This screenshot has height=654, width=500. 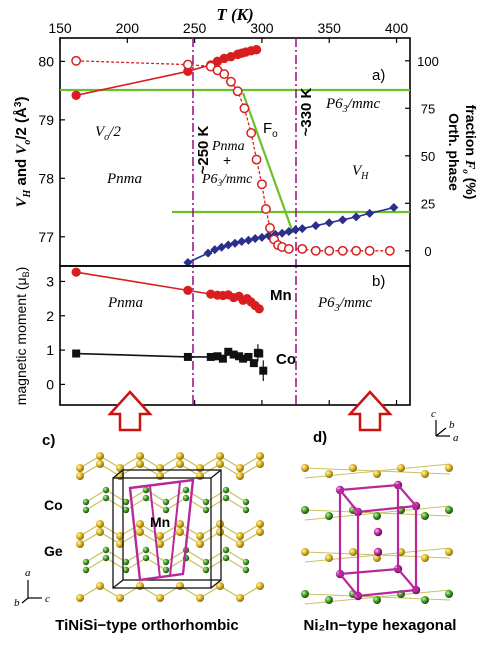 What do you see at coordinates (320, 437) in the screenshot?
I see `panel-d-label: d)` at bounding box center [320, 437].